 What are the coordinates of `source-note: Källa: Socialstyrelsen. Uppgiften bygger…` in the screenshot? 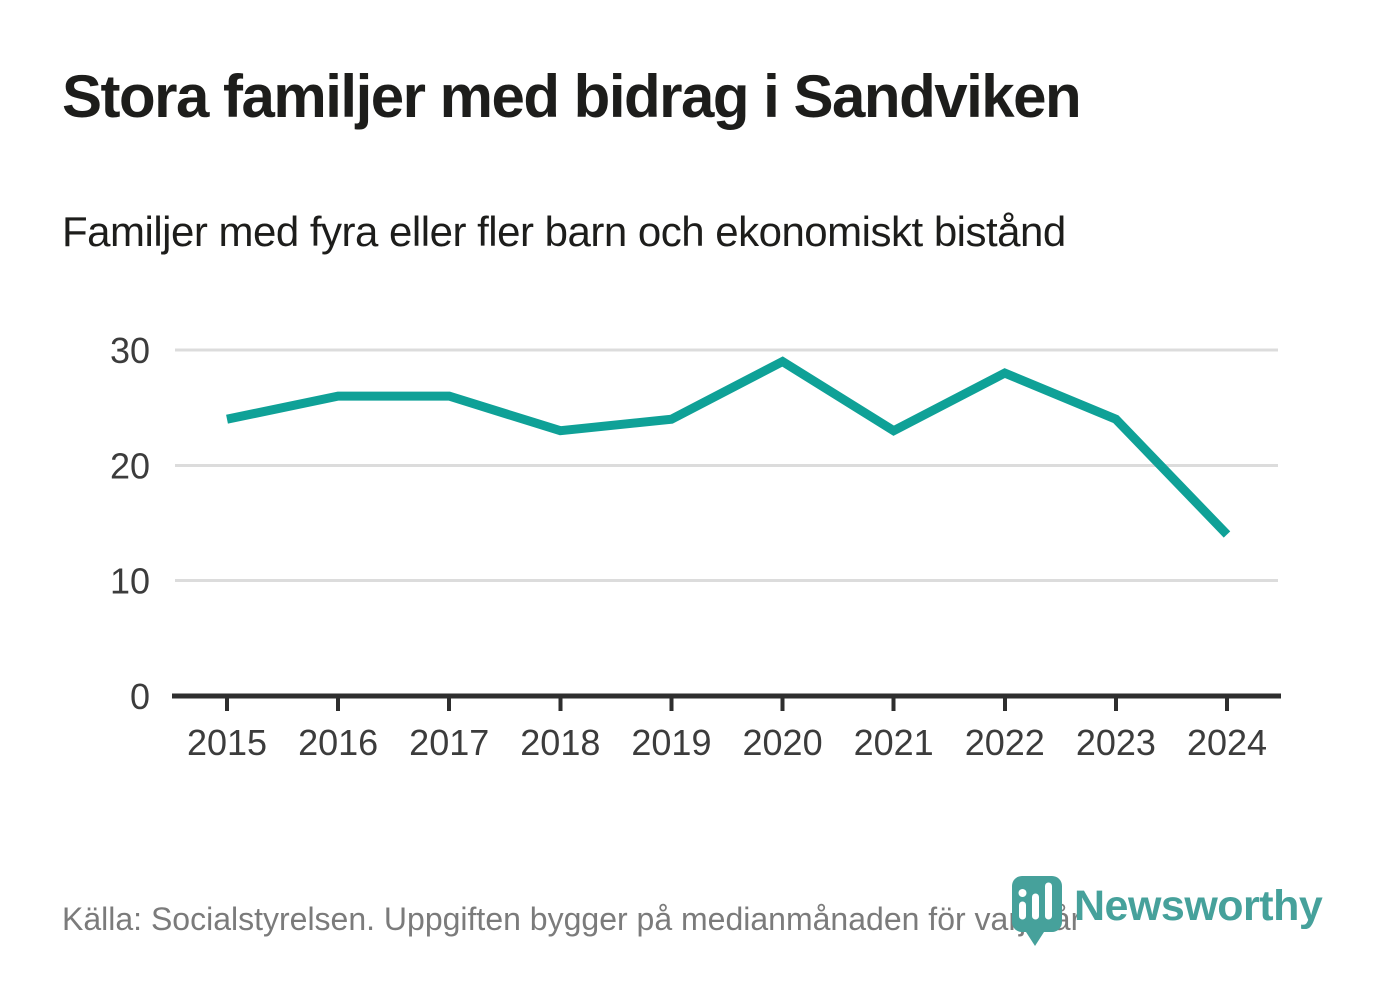 It's located at (572, 919).